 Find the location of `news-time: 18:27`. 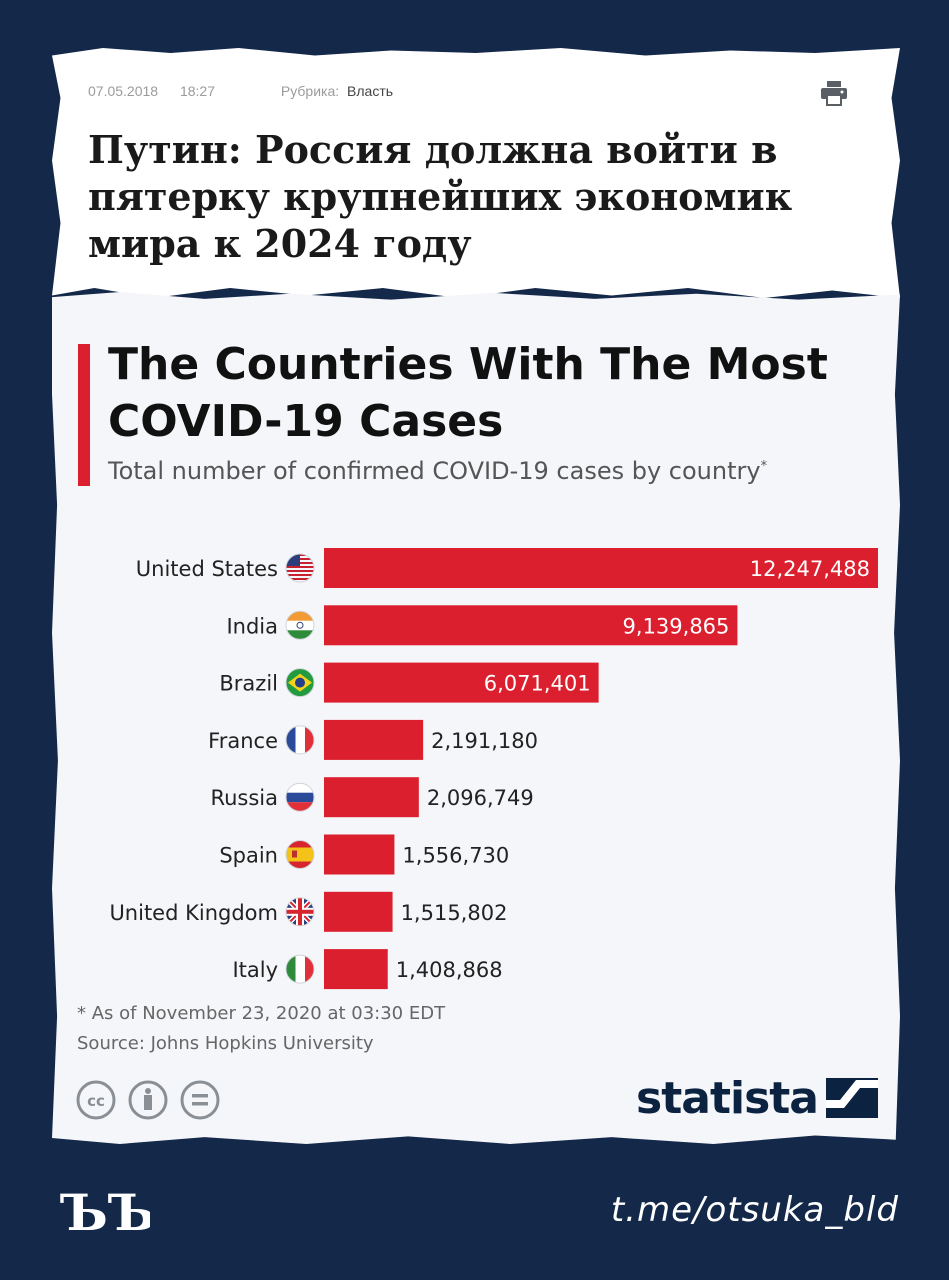

news-time: 18:27 is located at coordinates (197, 91).